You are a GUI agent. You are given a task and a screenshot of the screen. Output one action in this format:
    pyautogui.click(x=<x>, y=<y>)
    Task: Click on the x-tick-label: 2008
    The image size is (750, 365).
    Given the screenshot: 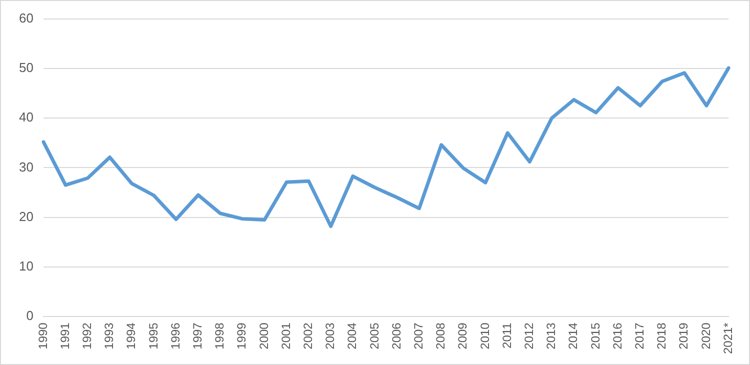 What is the action you would take?
    pyautogui.click(x=441, y=336)
    